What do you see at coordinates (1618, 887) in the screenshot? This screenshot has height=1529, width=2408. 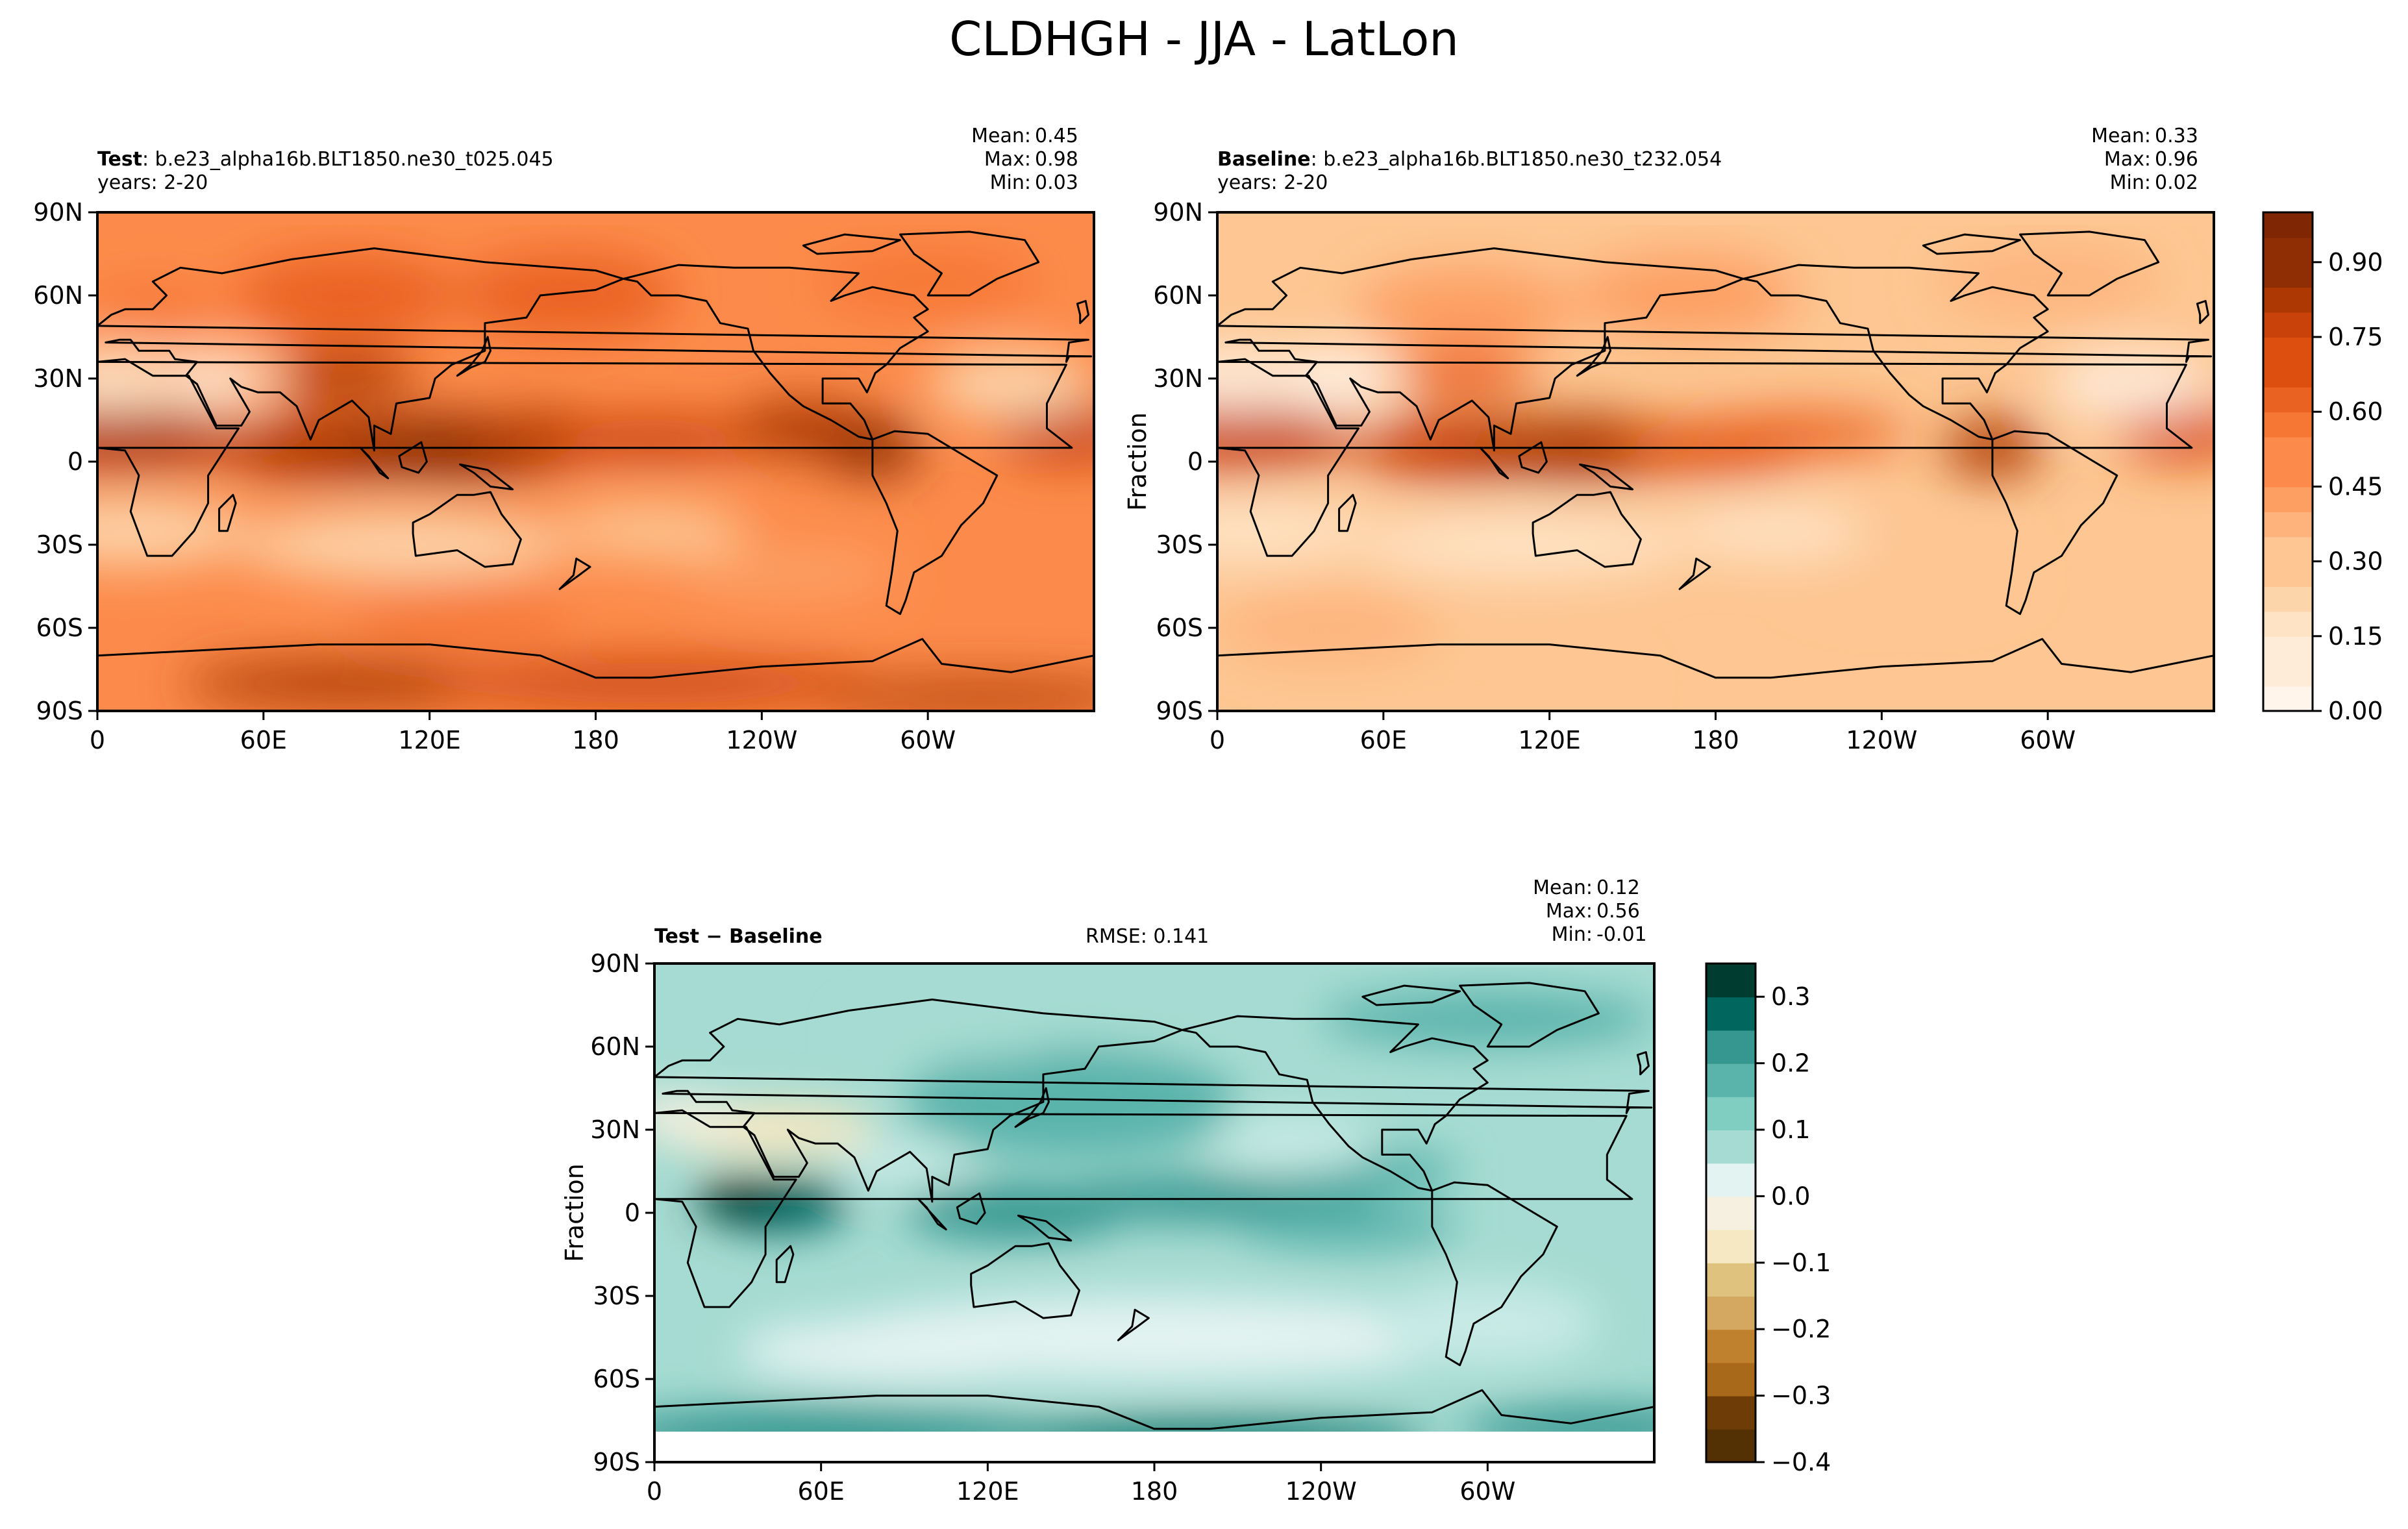 I see `diff-mean: 0.12` at bounding box center [1618, 887].